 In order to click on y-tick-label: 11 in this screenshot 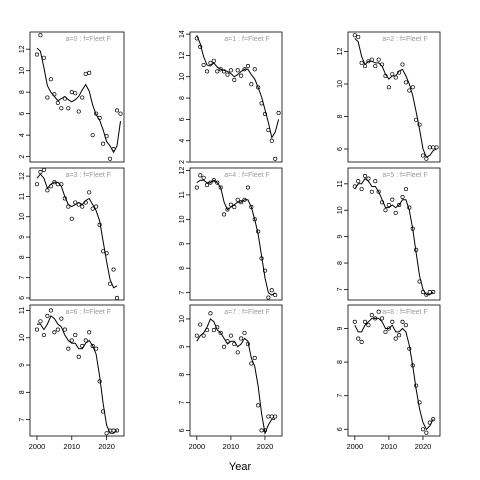, I will do `click(22, 196)`.